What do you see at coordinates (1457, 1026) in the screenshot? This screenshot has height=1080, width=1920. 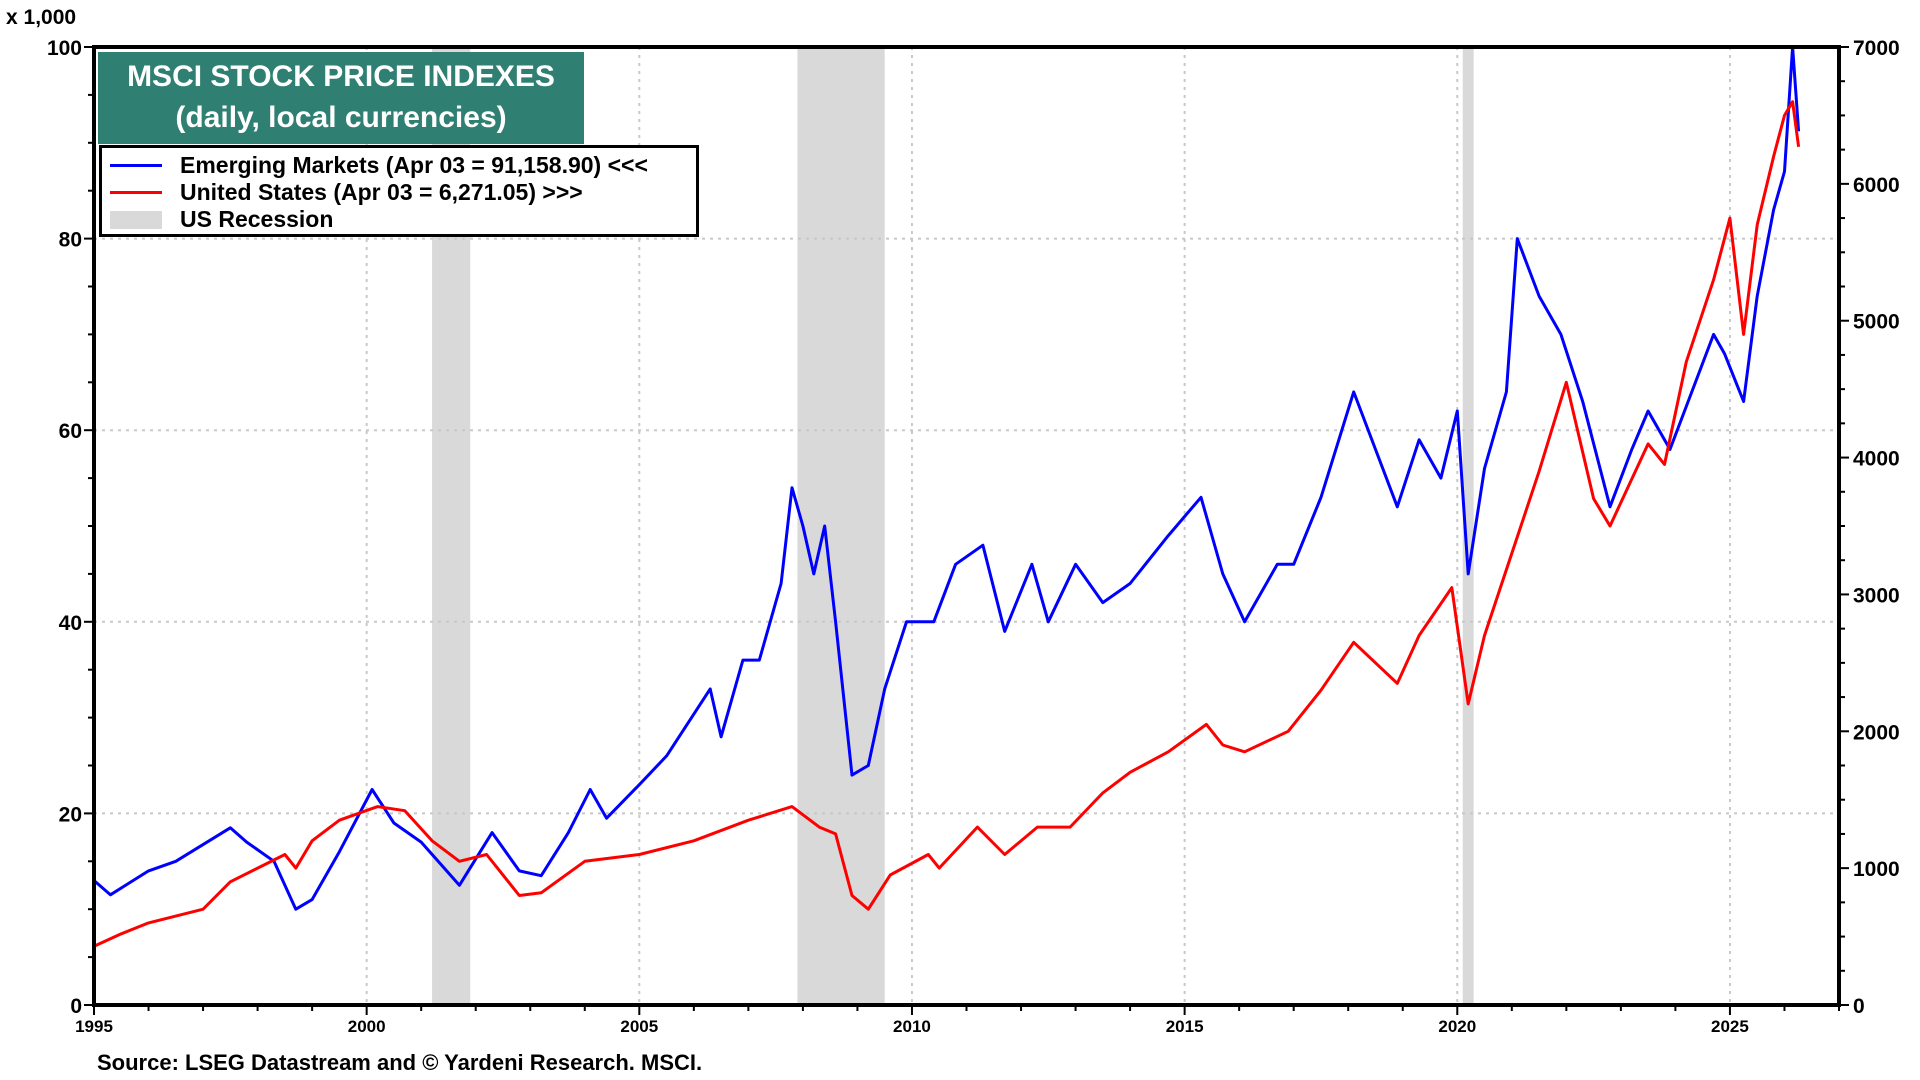 I see `x-tick-label: 2020` at bounding box center [1457, 1026].